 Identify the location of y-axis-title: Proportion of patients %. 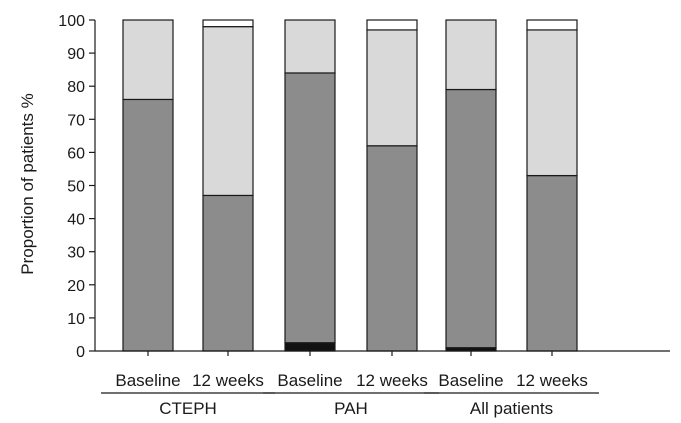
(27, 183).